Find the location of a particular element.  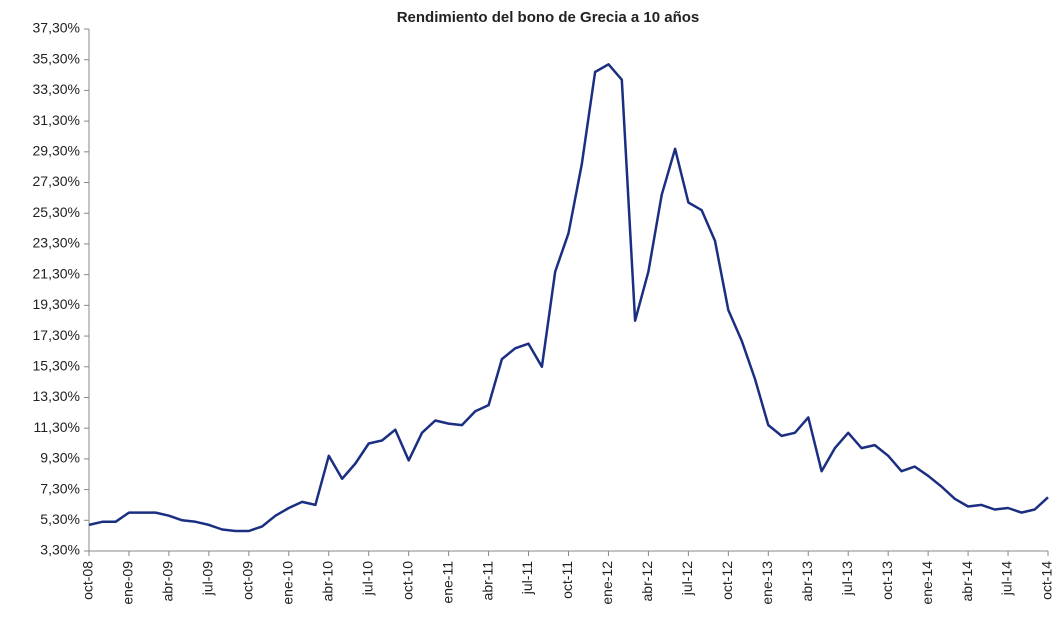

x-tick-label: jul-09 is located at coordinates (208, 578).